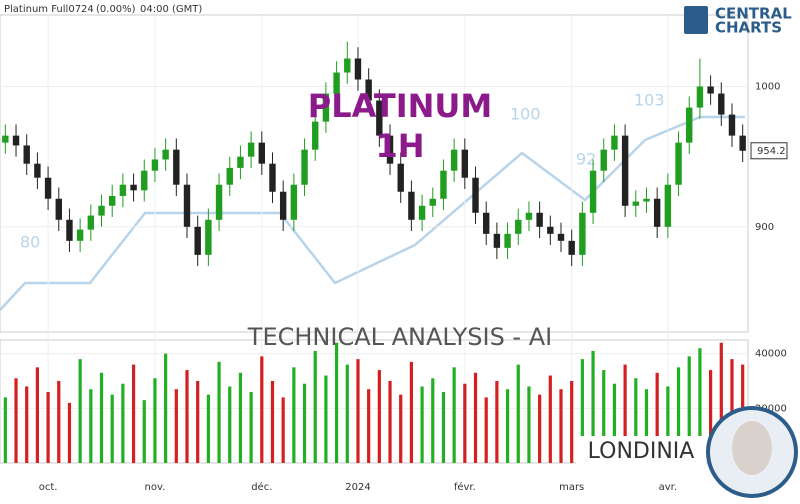  Describe the element at coordinates (465, 487) in the screenshot. I see `x-tick-label: févr.` at that location.